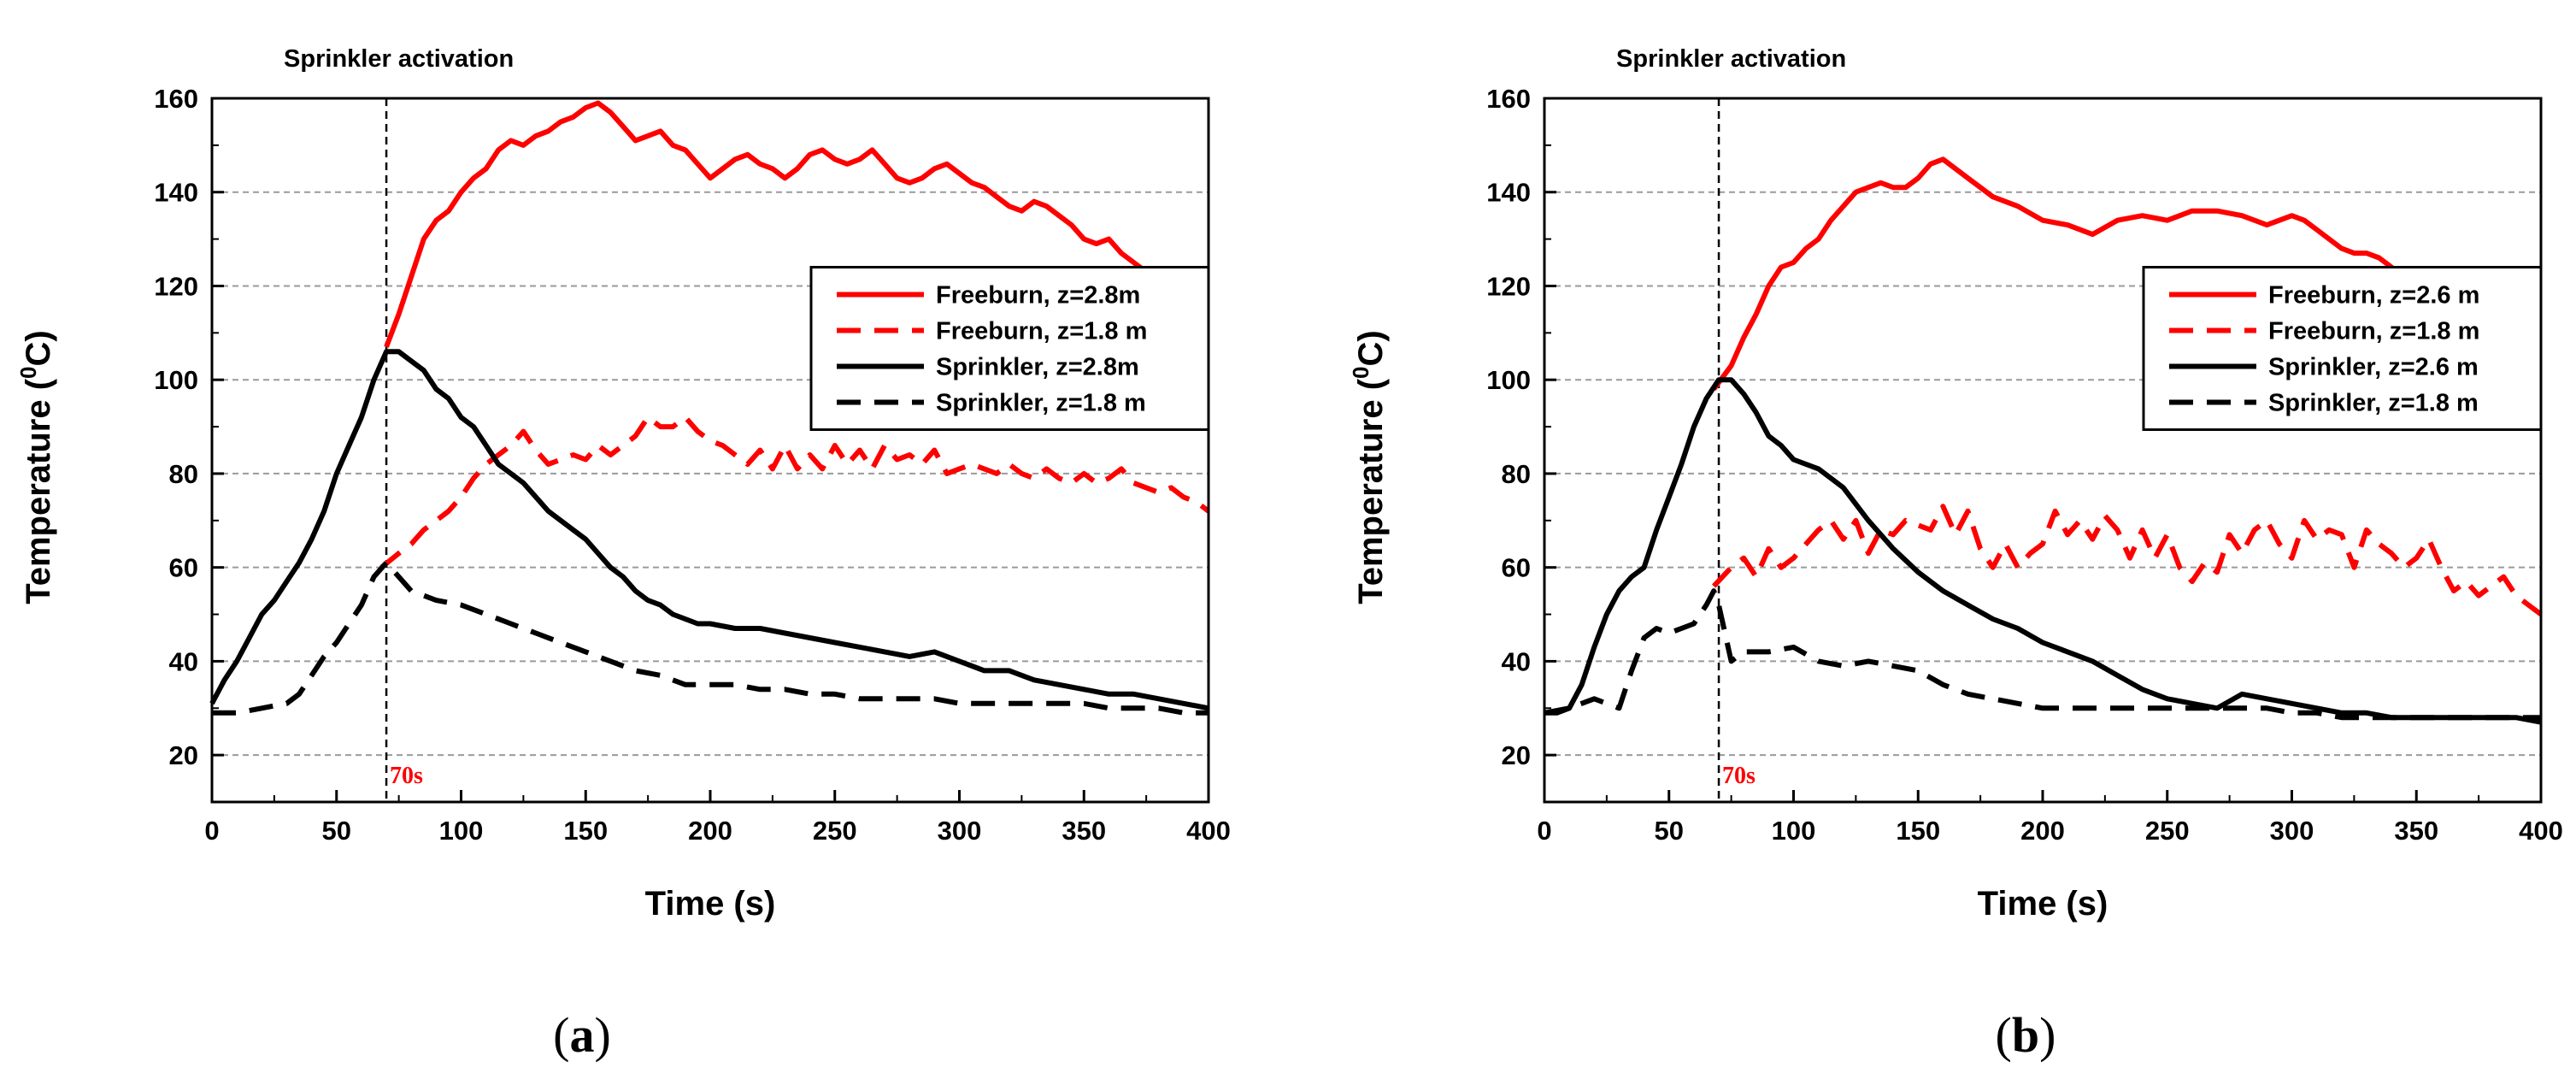 The width and height of the screenshot is (2576, 1079). Describe the element at coordinates (582, 1035) in the screenshot. I see `panel-caption: (a)` at that location.